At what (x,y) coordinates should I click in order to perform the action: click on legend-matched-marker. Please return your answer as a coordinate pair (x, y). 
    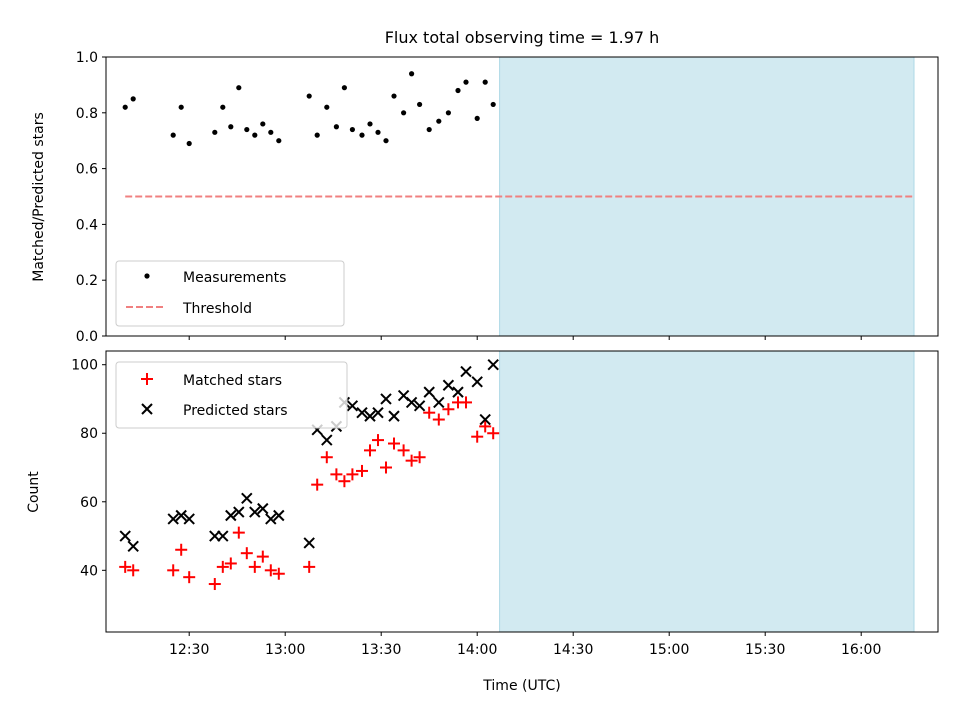
    Looking at the image, I should click on (147, 379).